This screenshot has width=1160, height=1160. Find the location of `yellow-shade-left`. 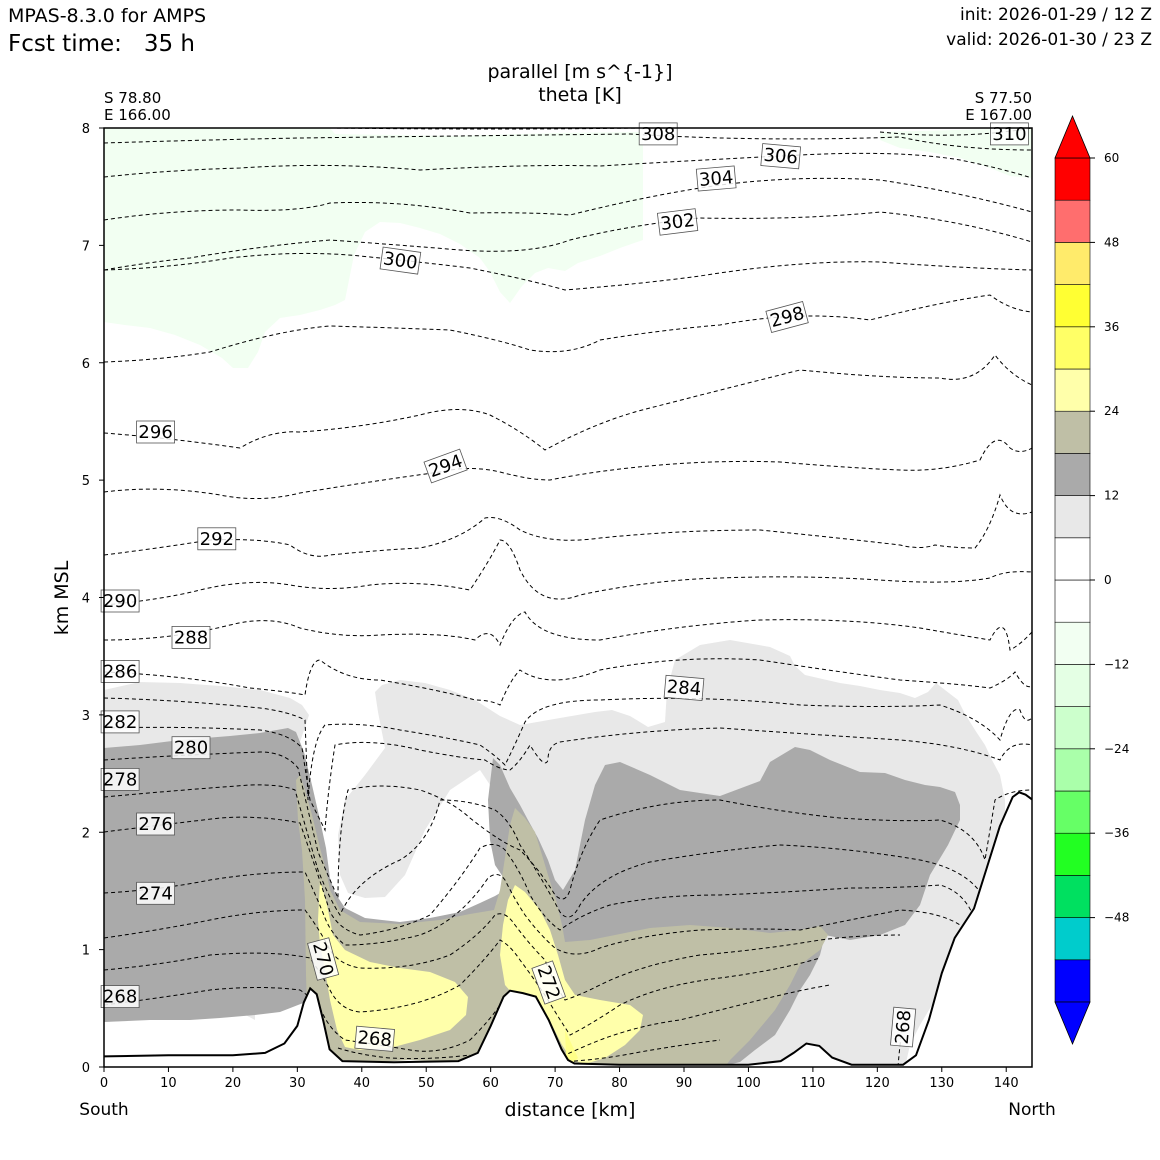

yellow-shade-left is located at coordinates (393, 965).